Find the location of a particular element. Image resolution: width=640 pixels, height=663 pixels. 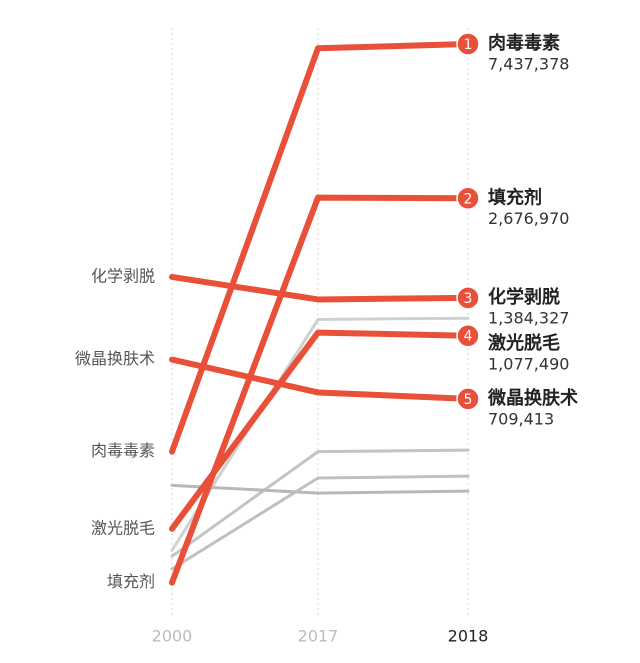

series-name: 肉毒毒素 is located at coordinates (524, 43).